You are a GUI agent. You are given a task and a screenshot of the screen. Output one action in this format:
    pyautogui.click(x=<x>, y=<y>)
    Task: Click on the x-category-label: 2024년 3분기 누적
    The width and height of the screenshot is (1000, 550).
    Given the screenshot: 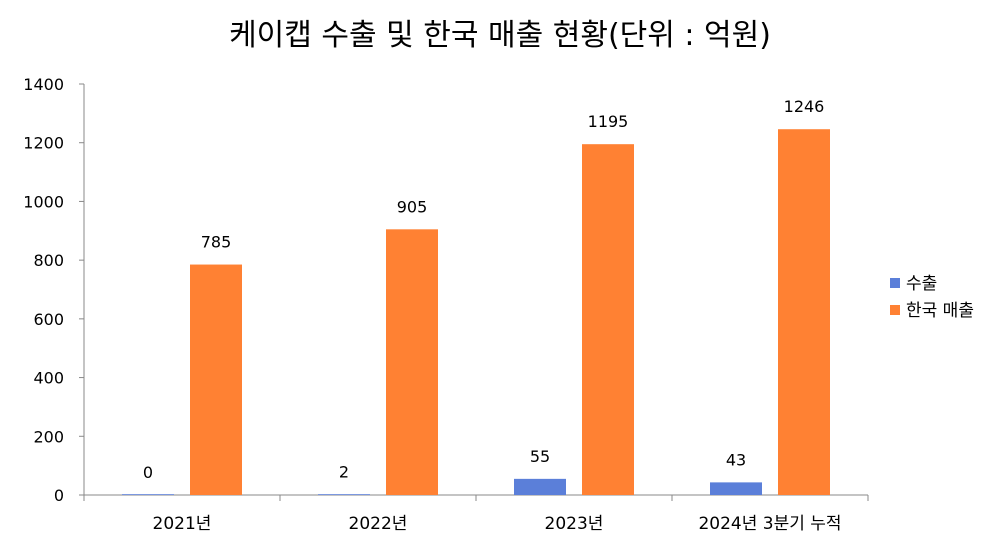 What is the action you would take?
    pyautogui.click(x=769, y=524)
    